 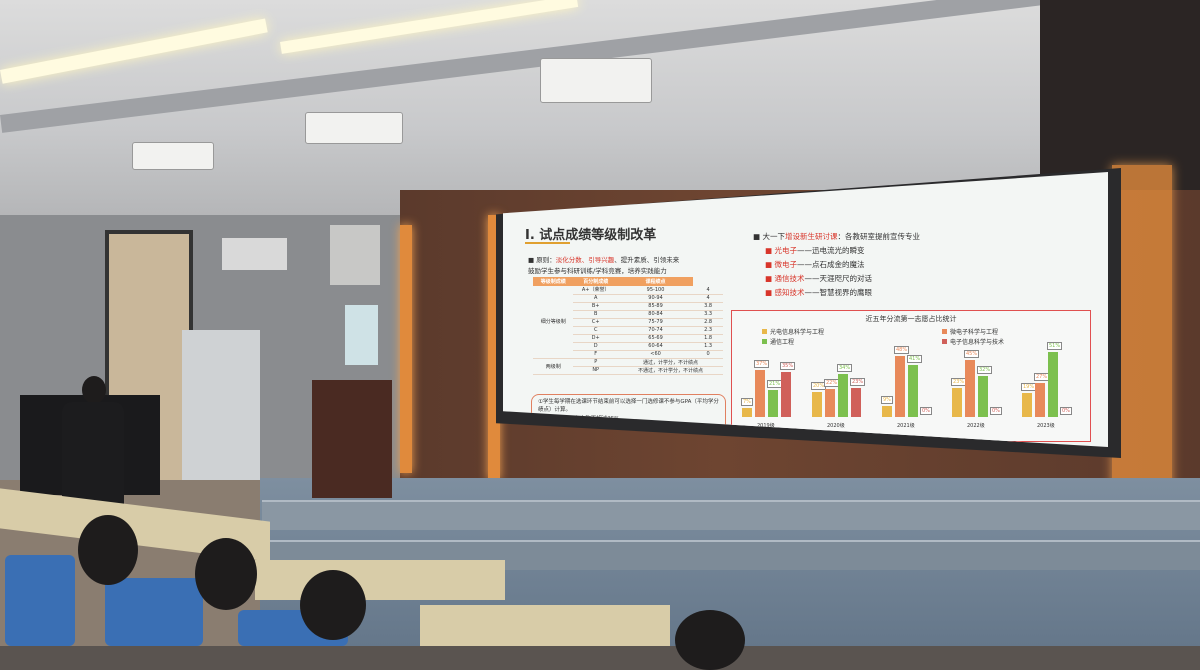 I want to click on x-tick-label: 2019级, so click(x=766, y=426).